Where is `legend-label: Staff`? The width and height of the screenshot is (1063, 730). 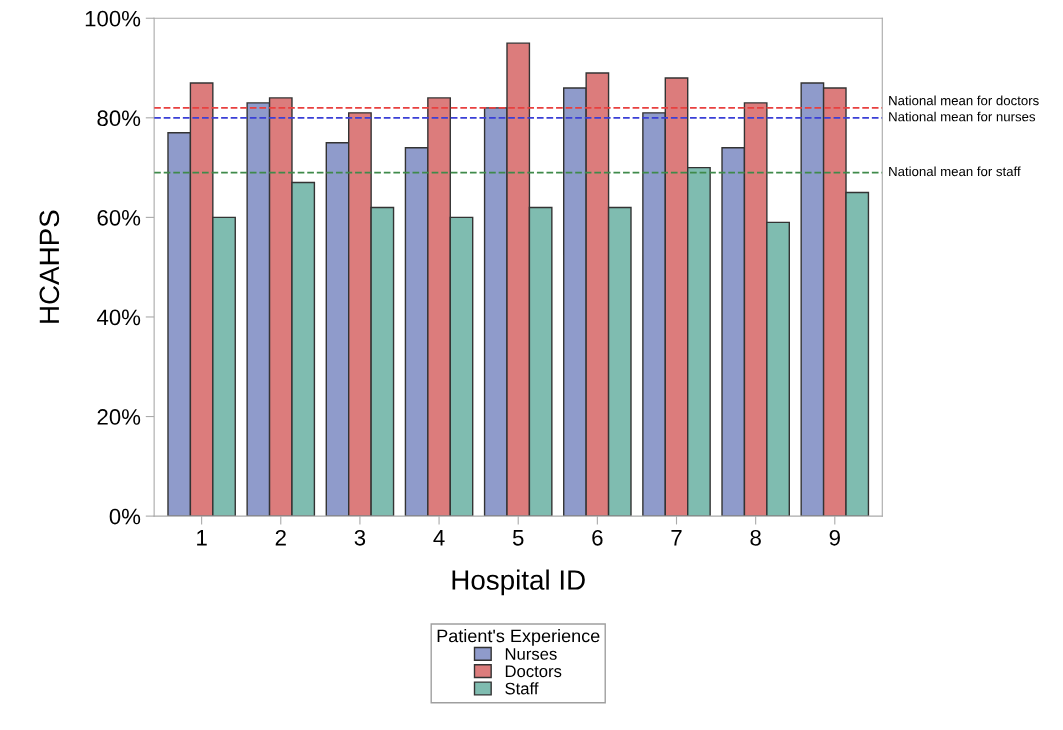
legend-label: Staff is located at coordinates (522, 688).